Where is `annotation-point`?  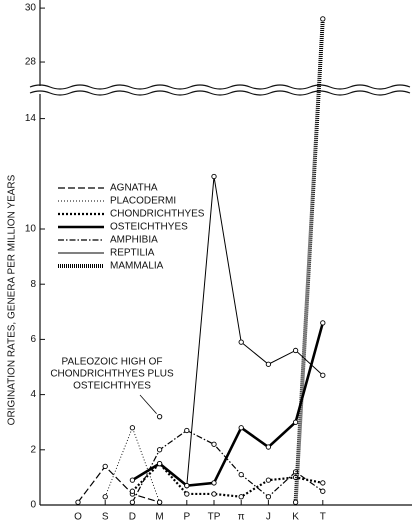
annotation-point is located at coordinates (159, 416).